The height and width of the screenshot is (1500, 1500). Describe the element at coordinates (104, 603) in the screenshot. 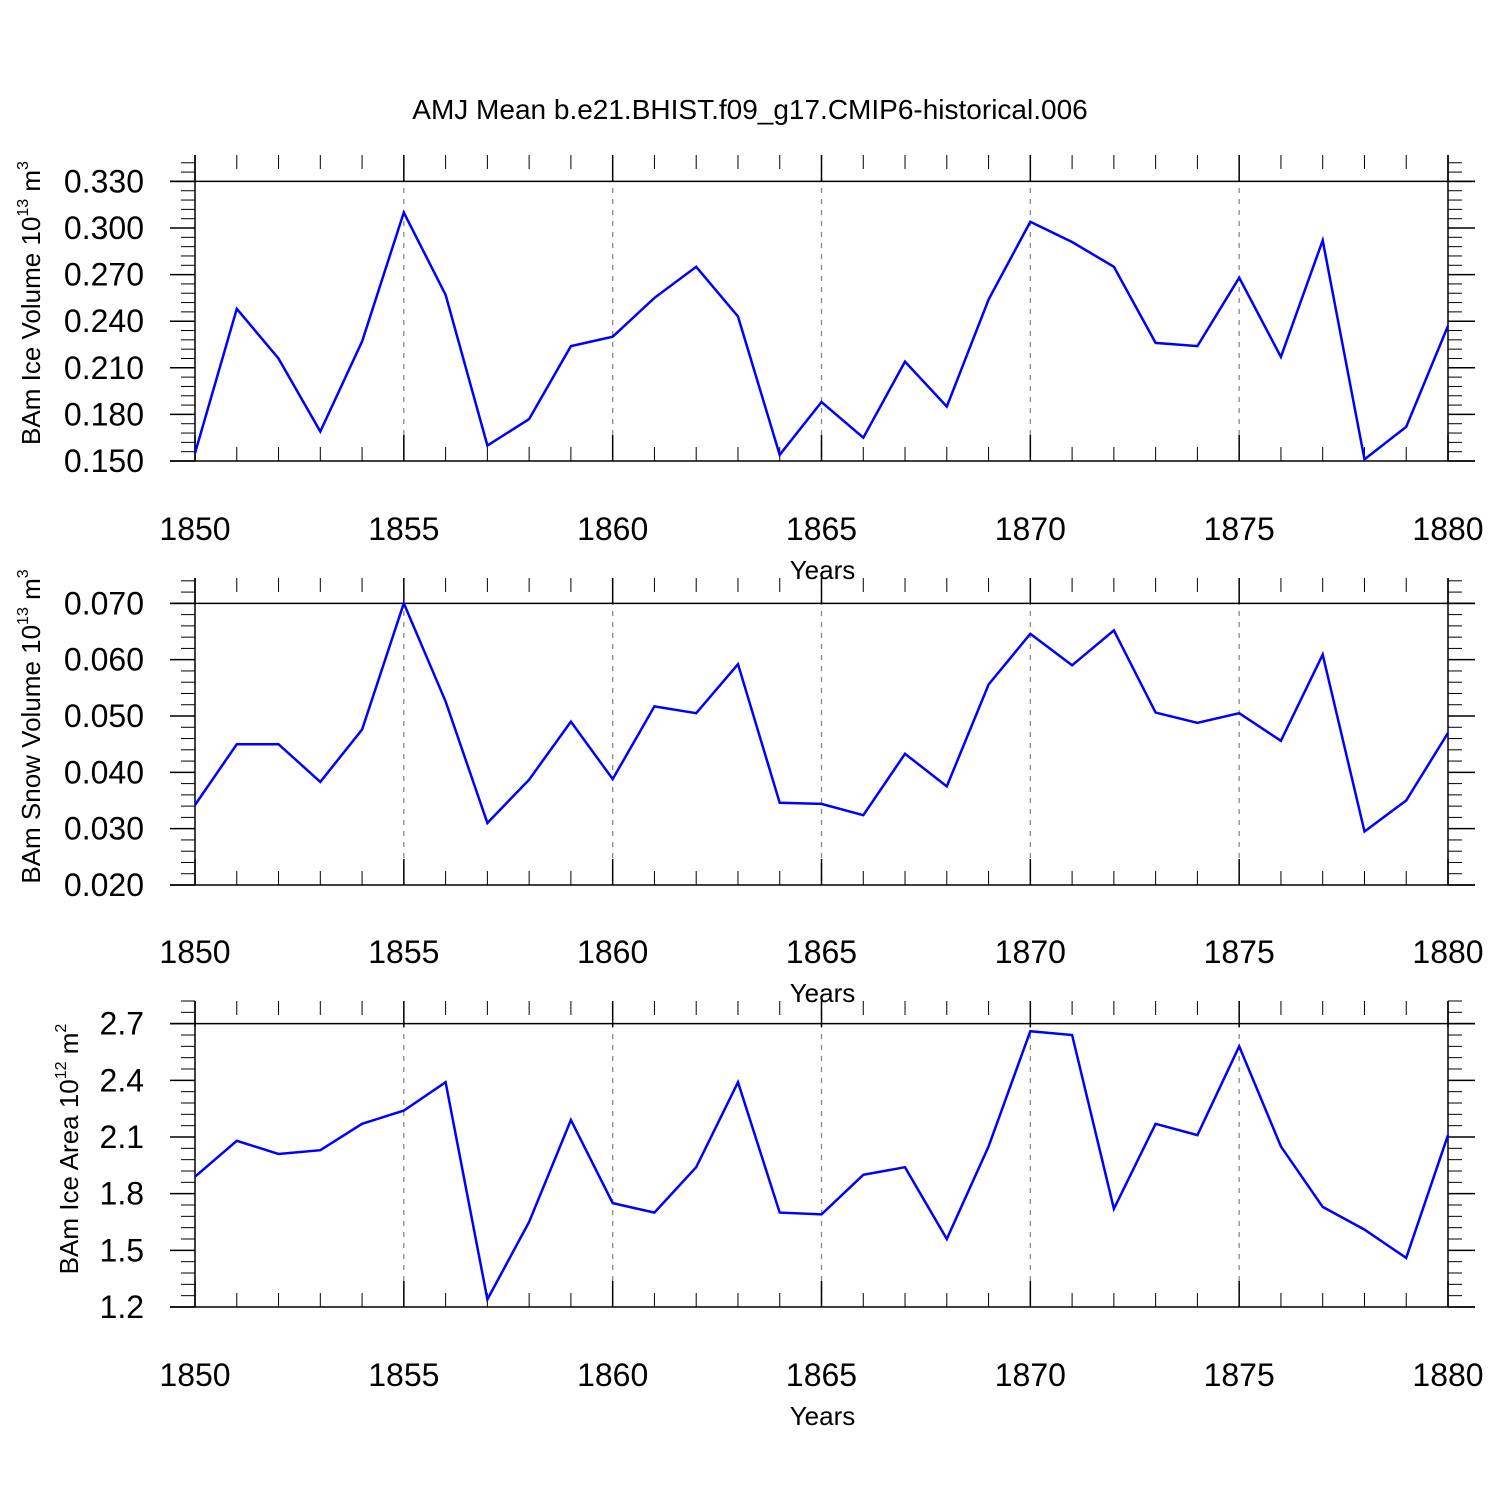

I see `y-tick-label: 0.070` at that location.